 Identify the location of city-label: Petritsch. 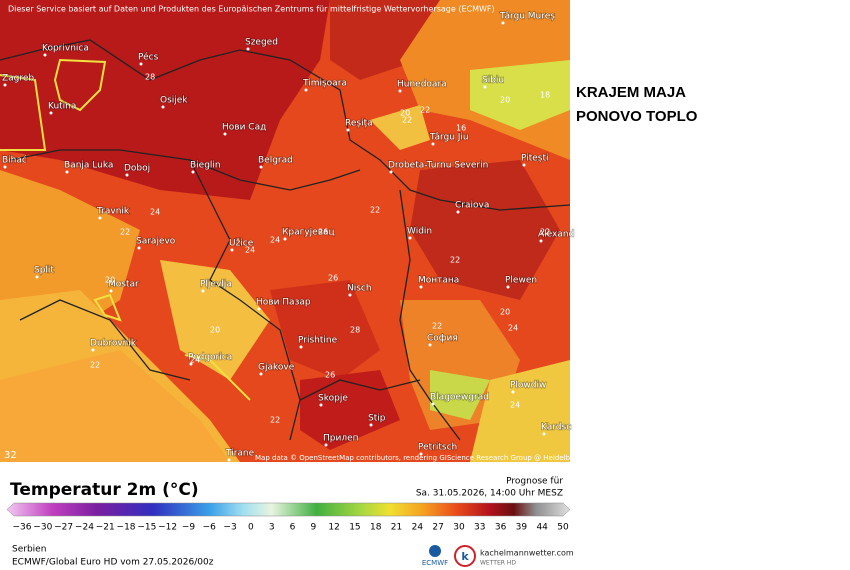
(437, 448).